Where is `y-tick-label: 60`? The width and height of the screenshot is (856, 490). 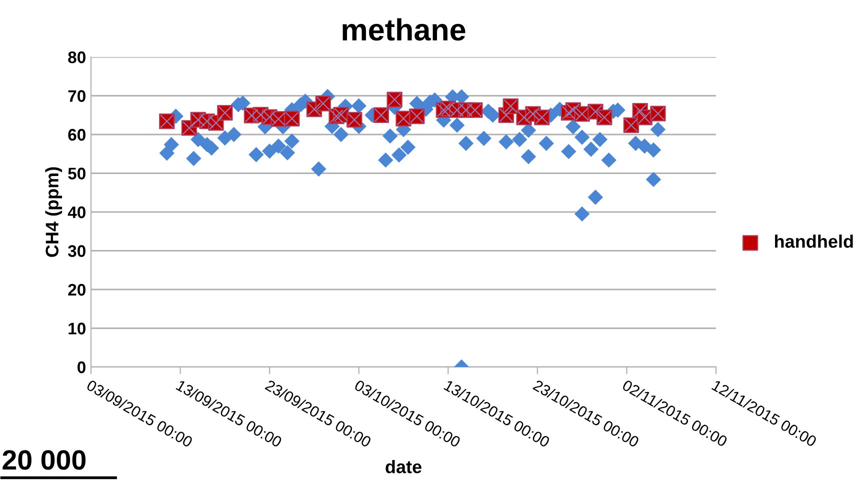 y-tick-label: 60 is located at coordinates (77, 134).